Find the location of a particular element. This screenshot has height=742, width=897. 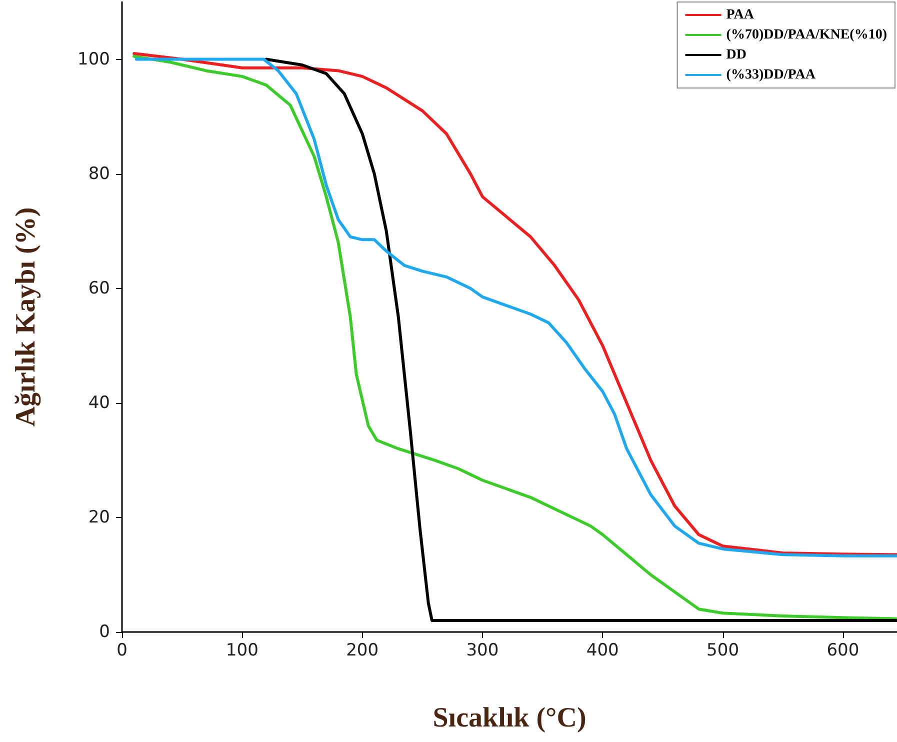

y-tick-label: 60 is located at coordinates (99, 288).